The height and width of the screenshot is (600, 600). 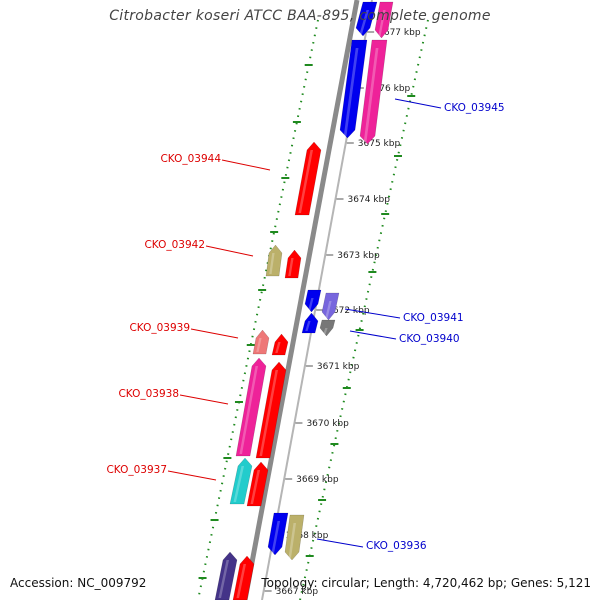 I want to click on gene-red-3672-small, so click(x=280, y=344).